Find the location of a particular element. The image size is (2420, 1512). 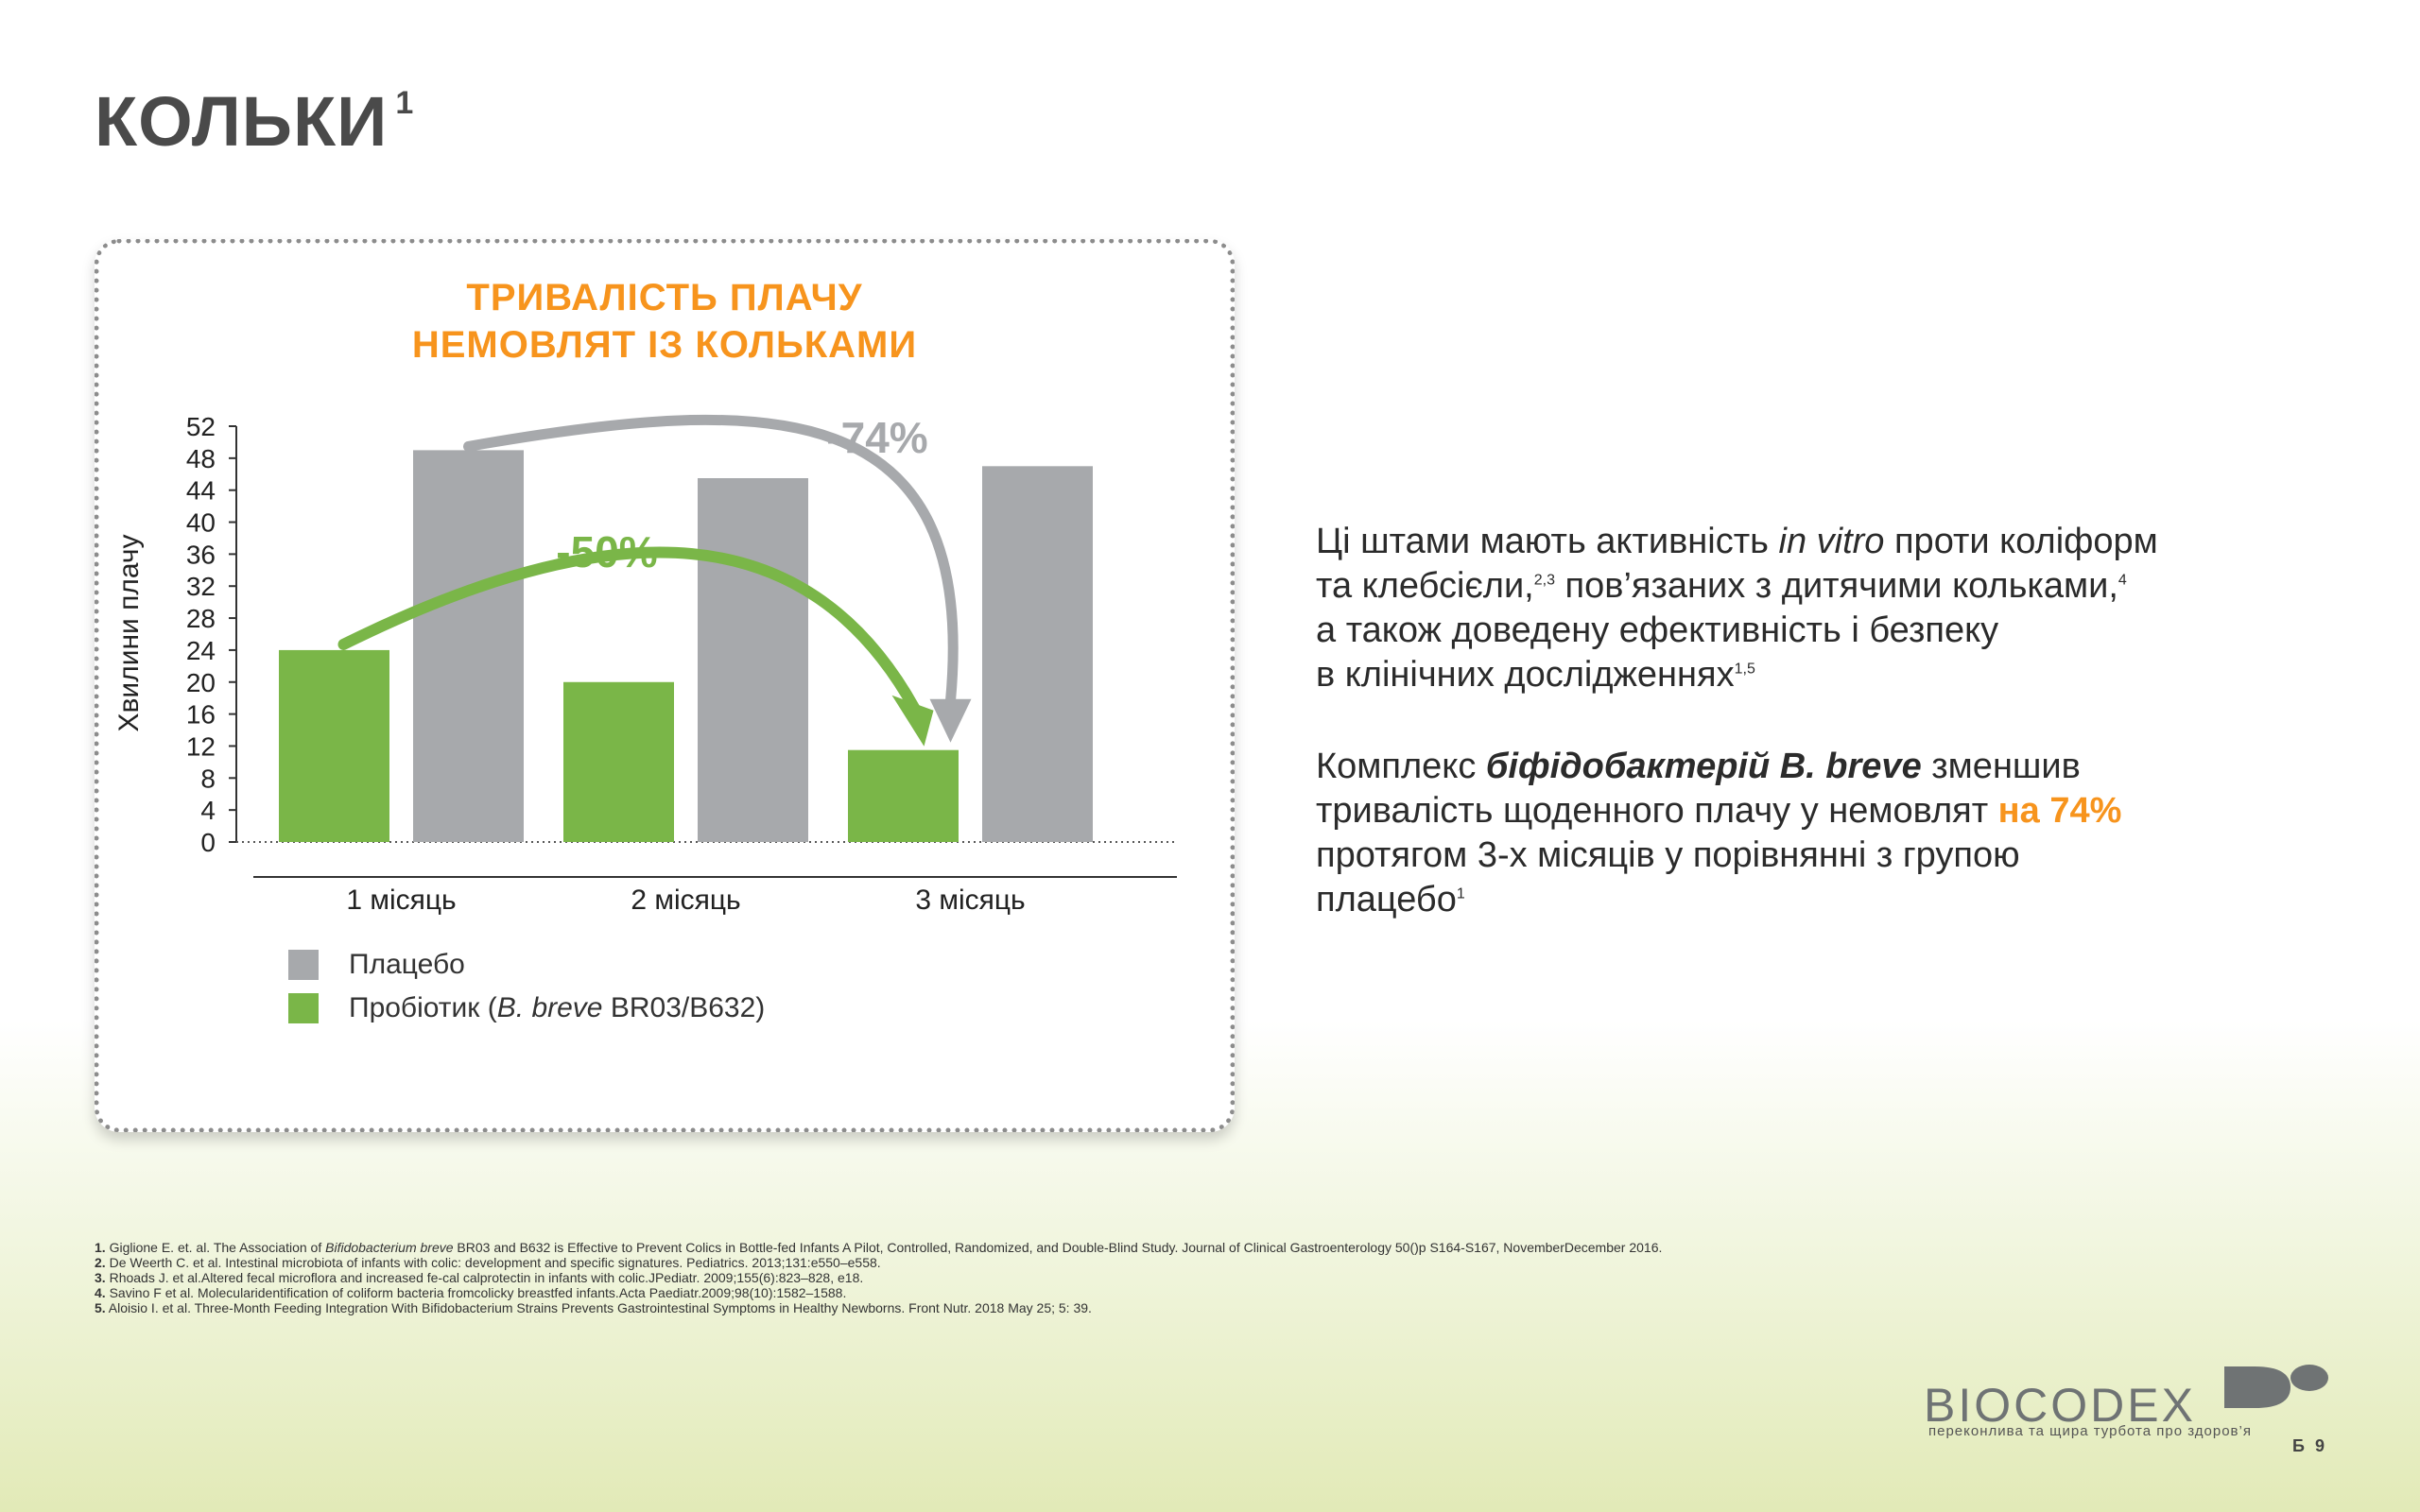

x-tick-label: 3 місяць is located at coordinates (970, 900).